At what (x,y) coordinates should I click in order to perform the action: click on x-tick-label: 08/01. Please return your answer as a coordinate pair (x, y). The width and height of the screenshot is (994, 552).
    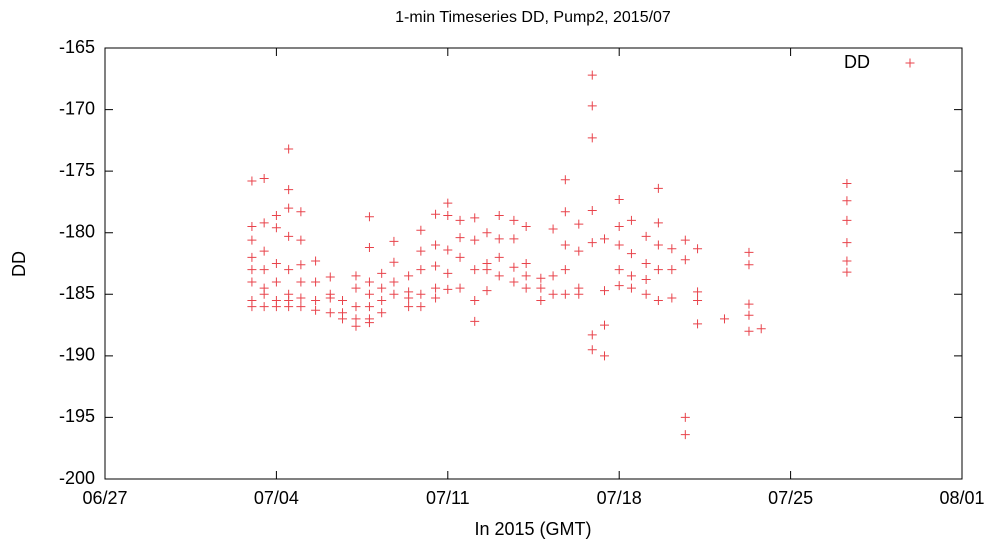
    Looking at the image, I should click on (961, 498).